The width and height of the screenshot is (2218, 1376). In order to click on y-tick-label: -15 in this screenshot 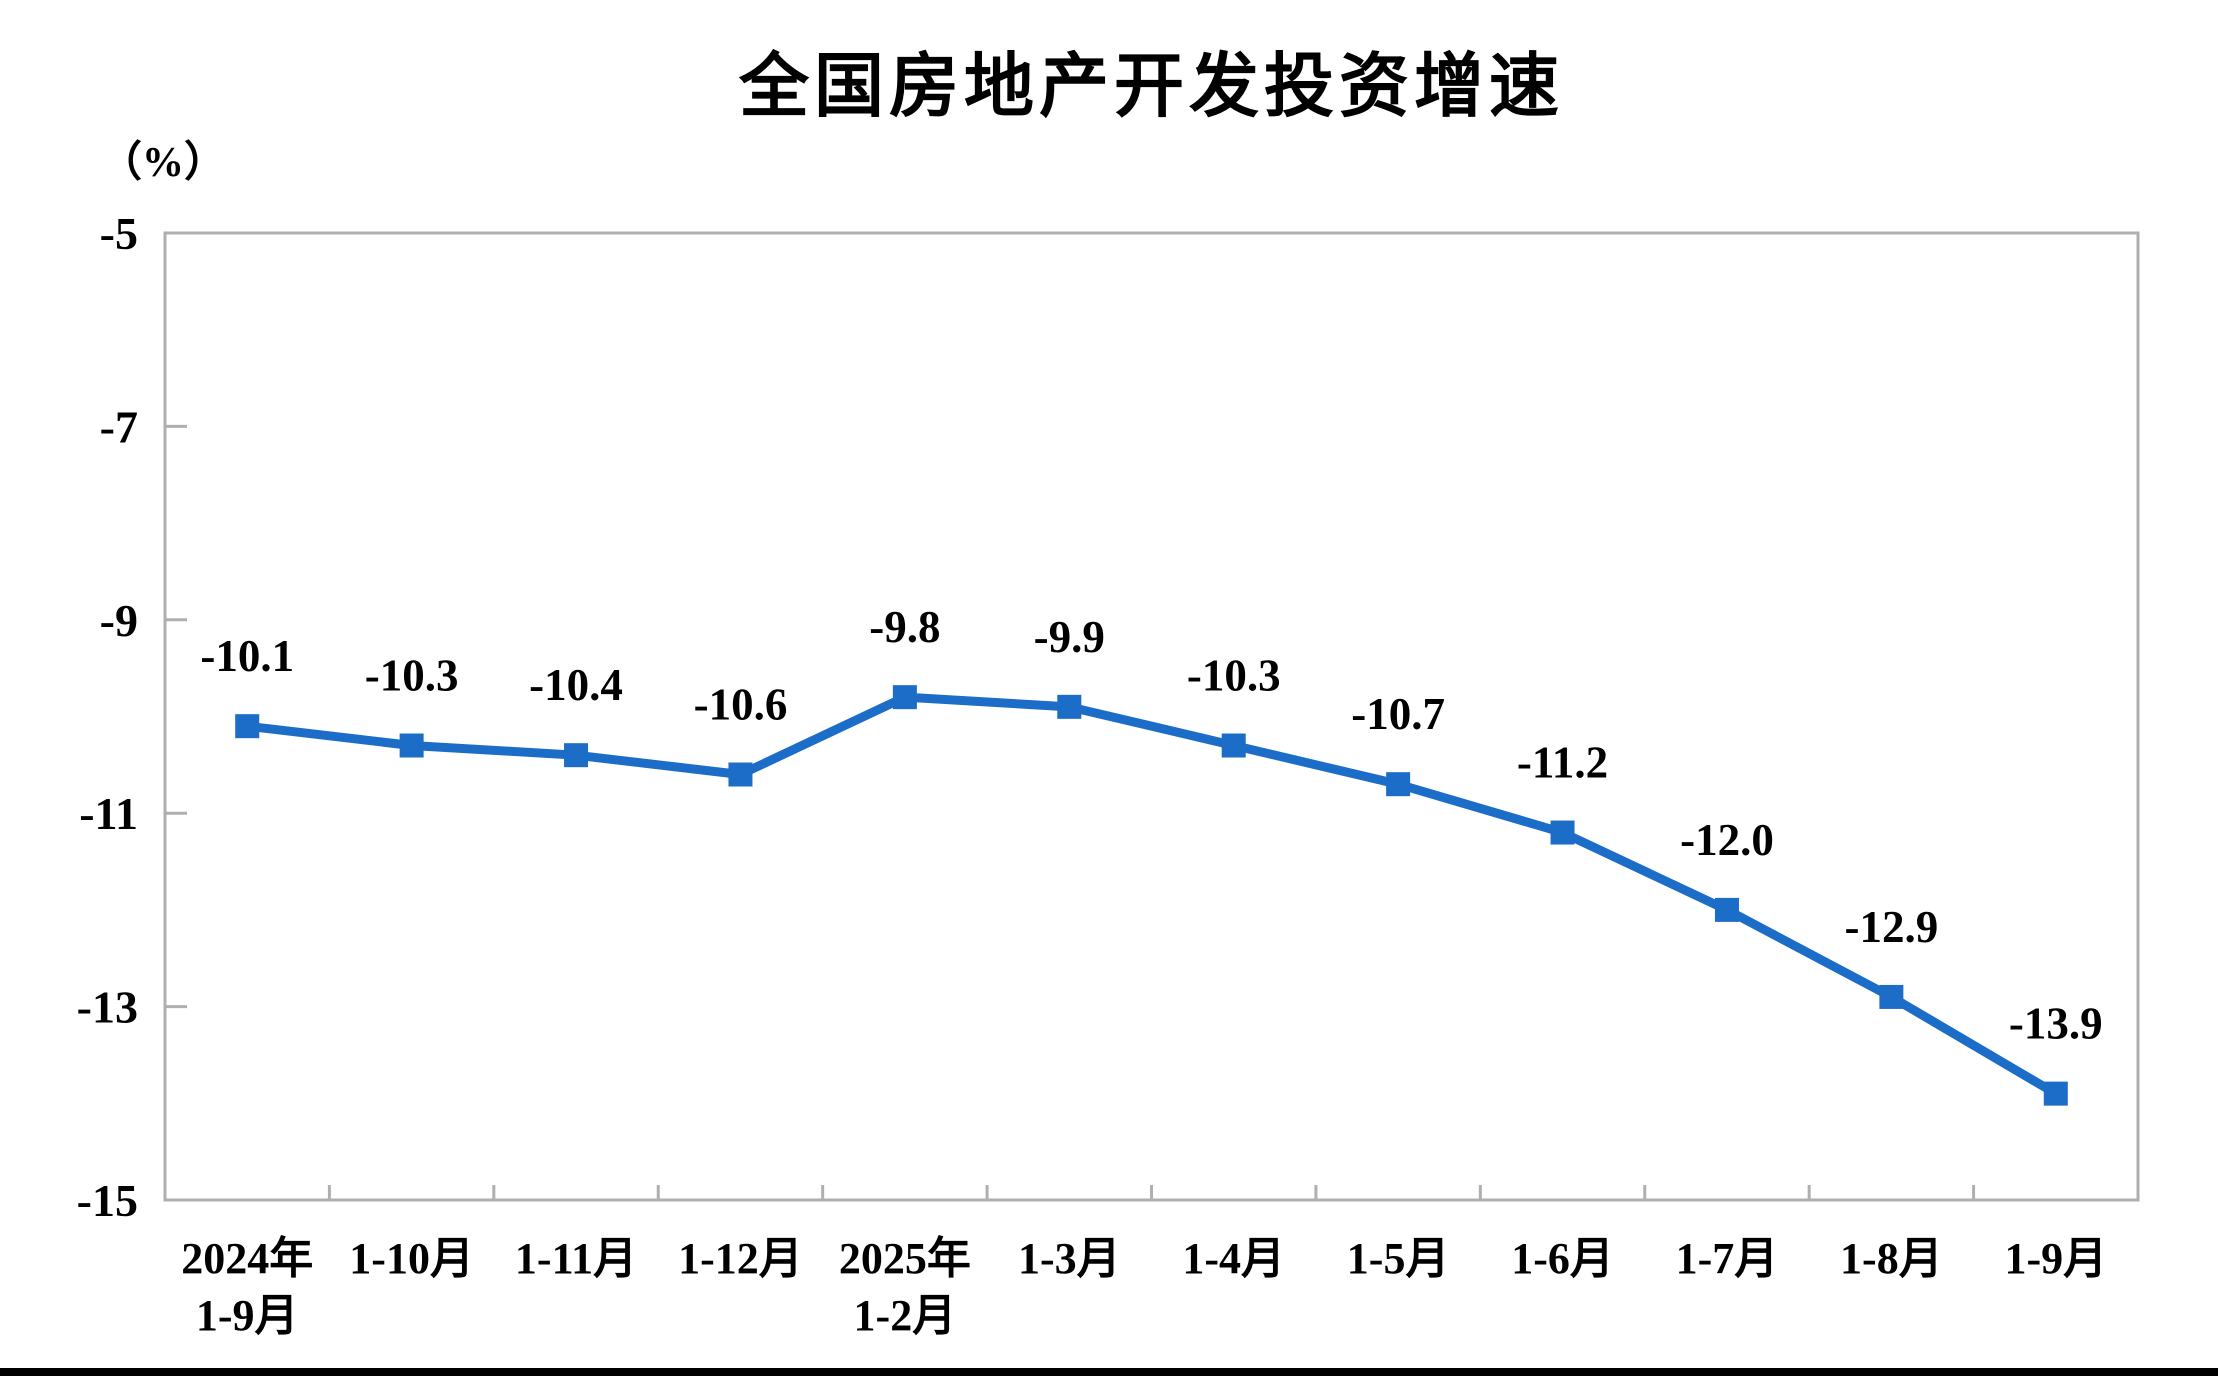, I will do `click(107, 1200)`.